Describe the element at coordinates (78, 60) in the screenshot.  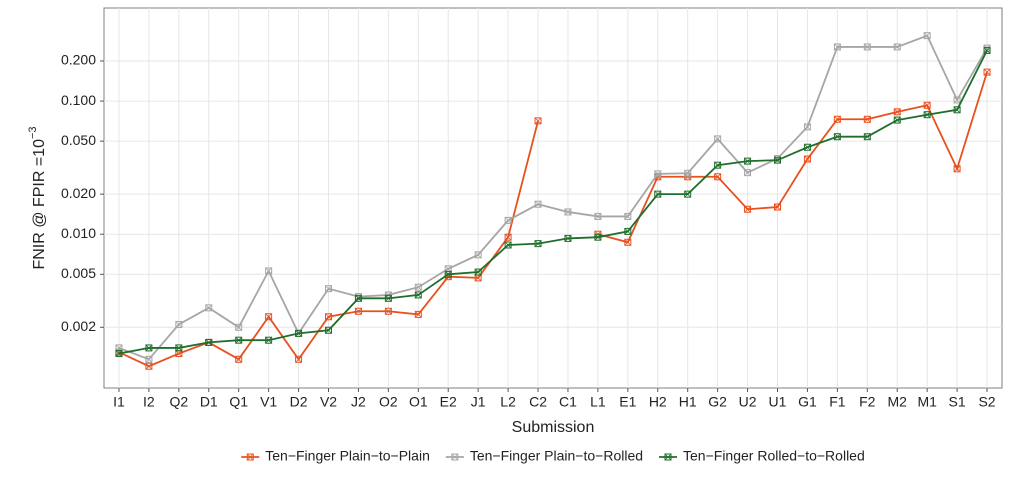
I see `y-tick-label: 0.200` at that location.